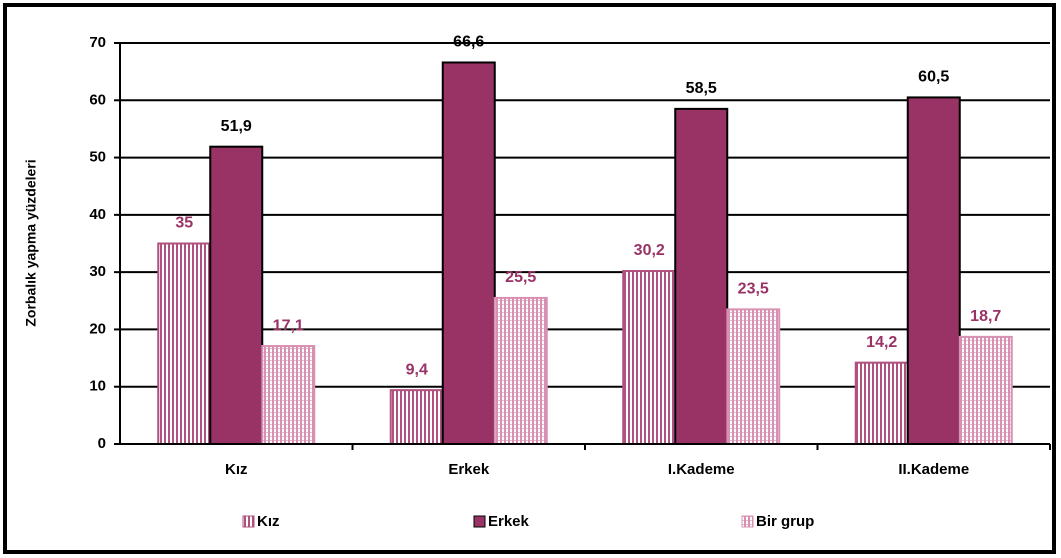 The width and height of the screenshot is (1061, 558). What do you see at coordinates (184, 223) in the screenshot?
I see `data-label: 35` at bounding box center [184, 223].